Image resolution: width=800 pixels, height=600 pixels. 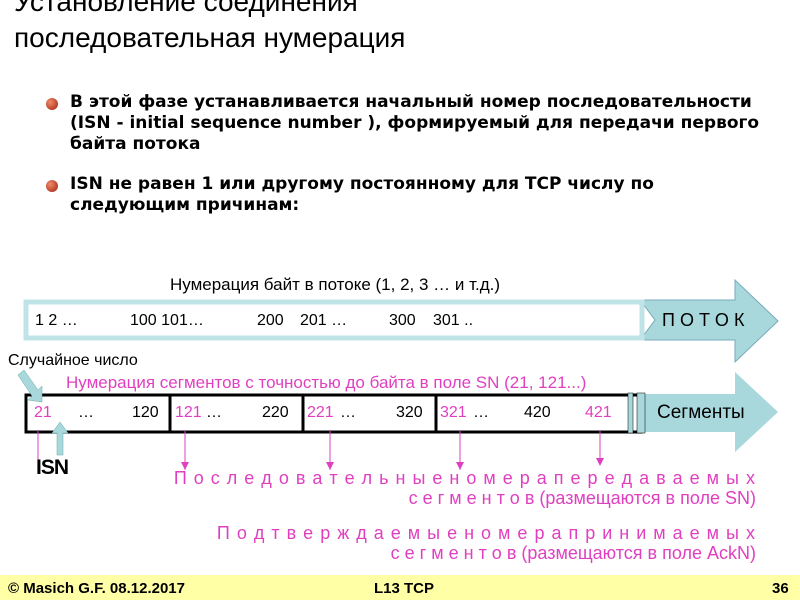 What do you see at coordinates (402, 320) in the screenshot?
I see `stream-number: 300` at bounding box center [402, 320].